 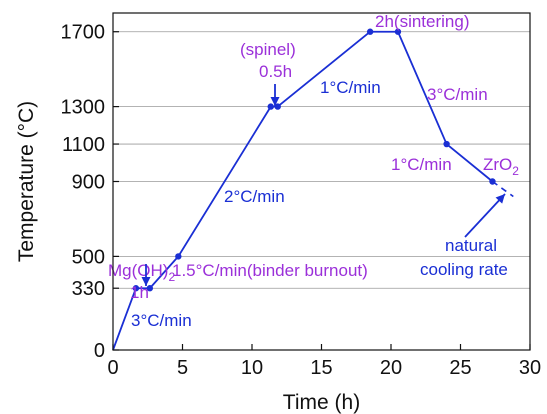 What do you see at coordinates (141, 272) in the screenshot?
I see `annotation-mgoh2: Mg(OH)2` at bounding box center [141, 272].